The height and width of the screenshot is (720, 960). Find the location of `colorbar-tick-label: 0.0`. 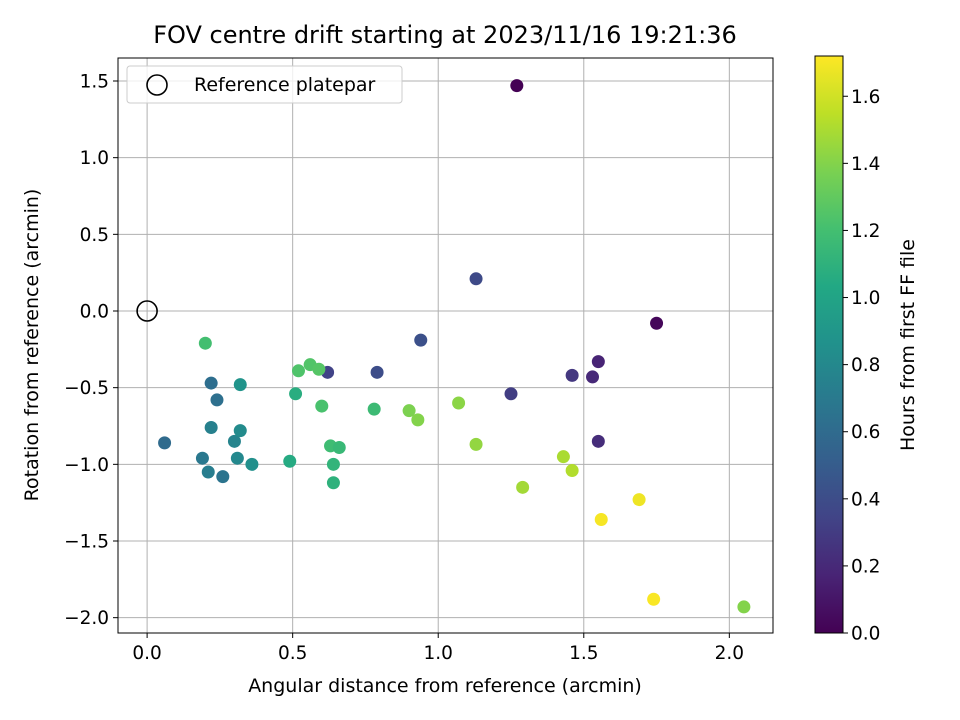

colorbar-tick-label: 0.0 is located at coordinates (865, 634).